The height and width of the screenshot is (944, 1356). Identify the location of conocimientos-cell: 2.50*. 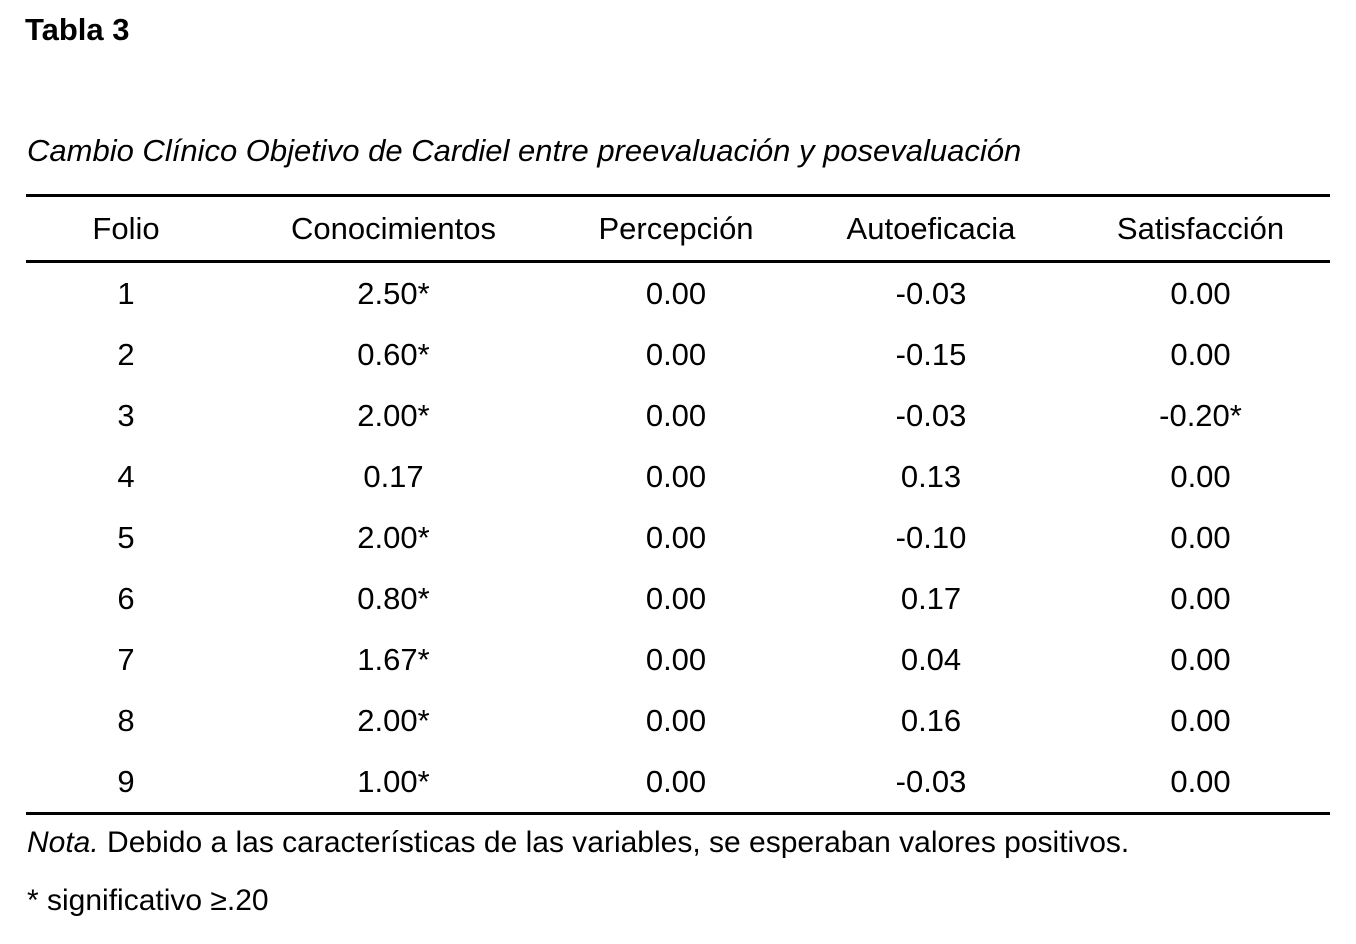
(393, 293).